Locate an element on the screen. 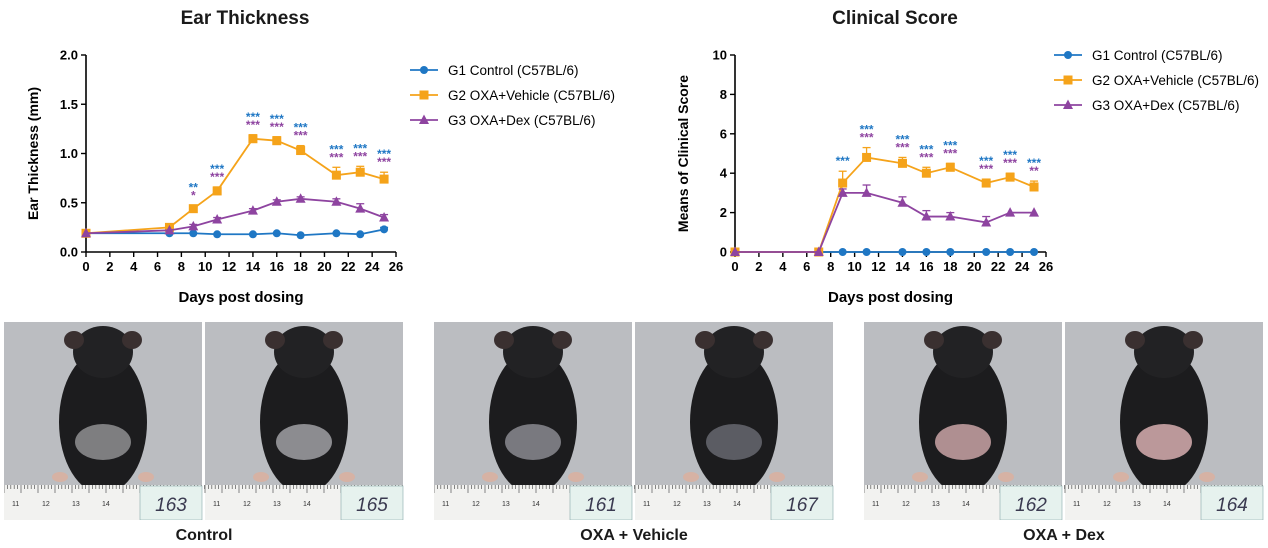 The height and width of the screenshot is (548, 1268). mouse-photo: 11 12 13 14 165 is located at coordinates (304, 421).